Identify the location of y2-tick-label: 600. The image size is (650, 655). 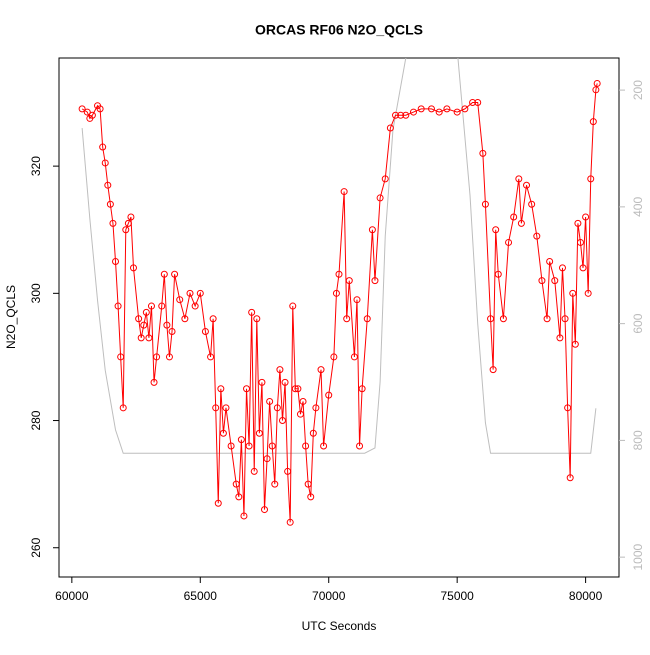
(638, 323).